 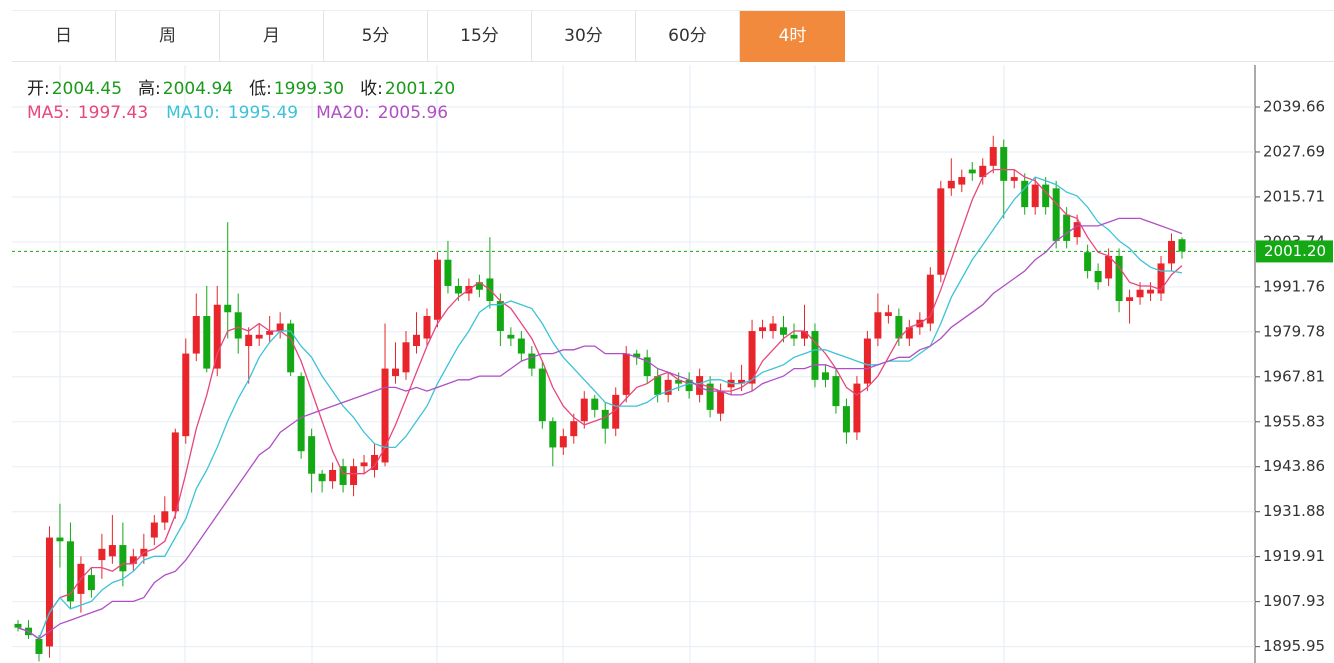 What do you see at coordinates (149, 89) in the screenshot?
I see `ohlc-label: 高:` at bounding box center [149, 89].